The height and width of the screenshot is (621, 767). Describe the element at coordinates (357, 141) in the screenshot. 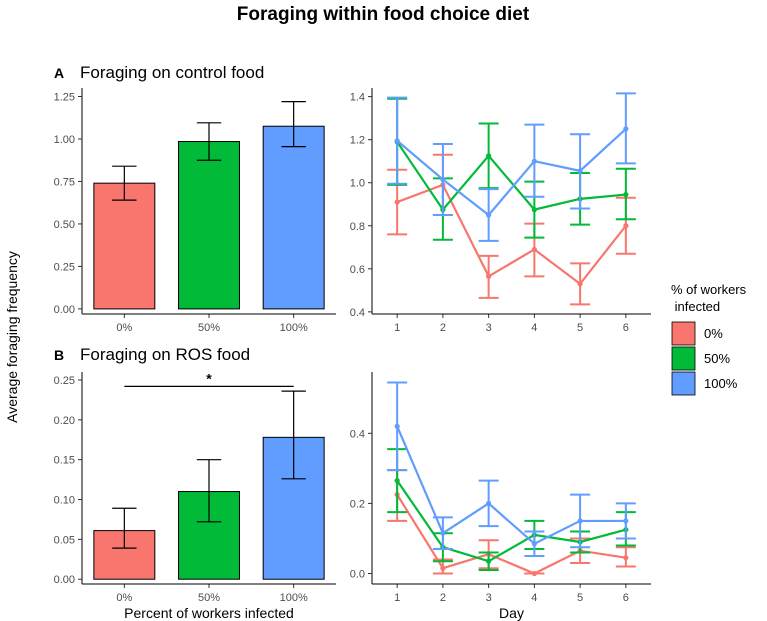

I see `y-tick-label: 1.2` at that location.